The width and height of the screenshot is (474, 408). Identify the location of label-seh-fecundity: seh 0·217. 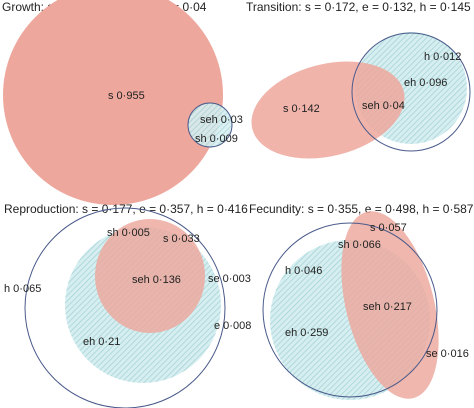
(387, 307).